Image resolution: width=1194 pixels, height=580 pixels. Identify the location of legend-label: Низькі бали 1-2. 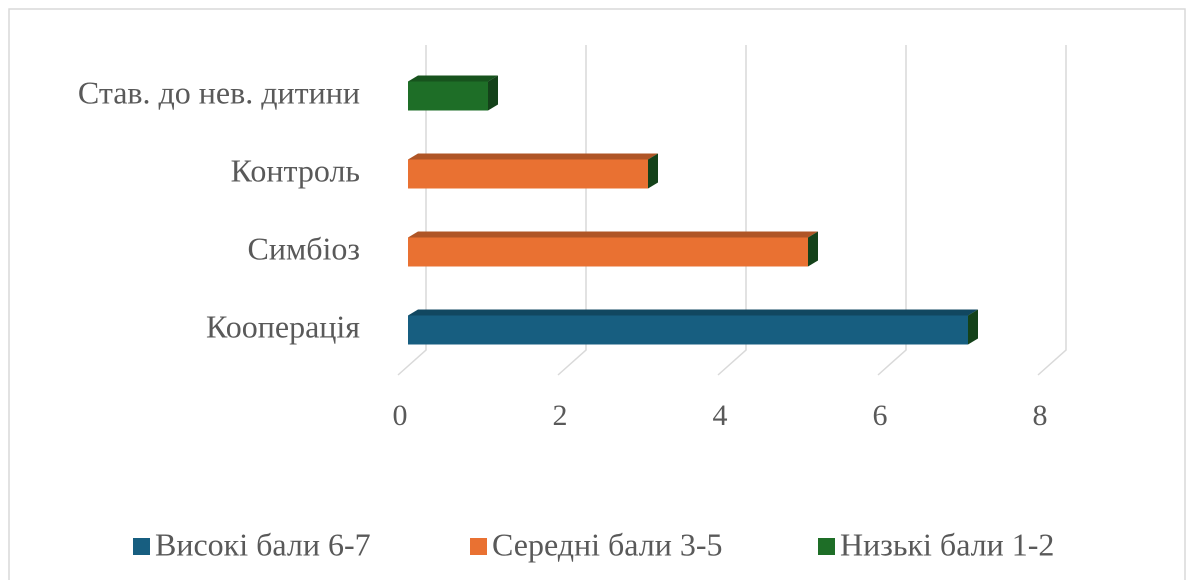
(947, 544).